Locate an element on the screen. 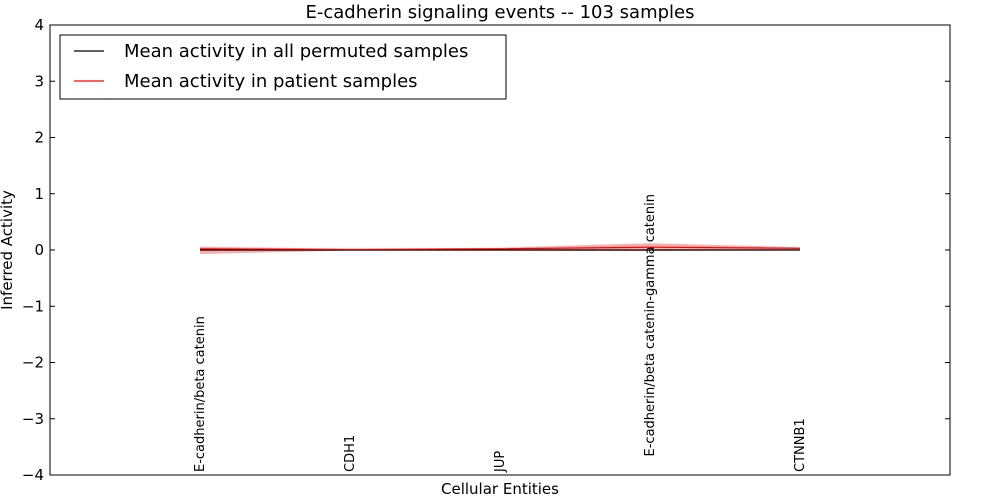  legend-label-patient: Mean activity in patient samples is located at coordinates (271, 81).